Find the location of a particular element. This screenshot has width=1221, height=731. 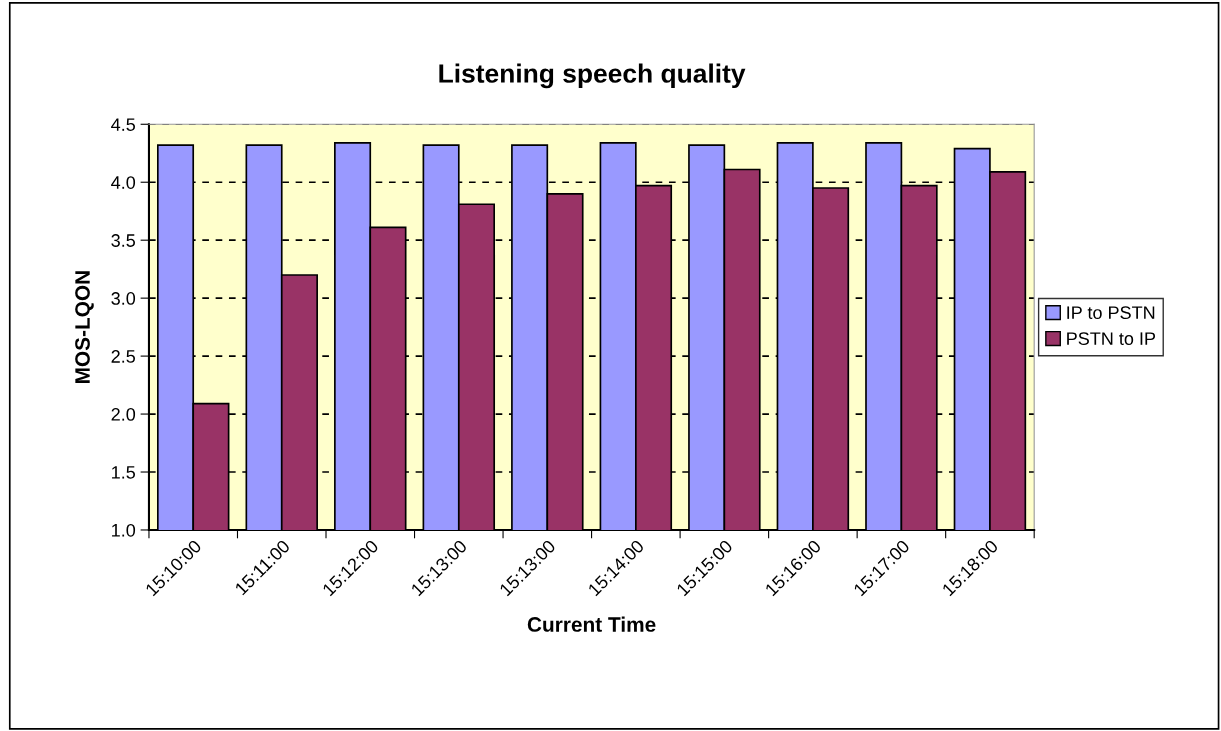

y-tick-label: 1.0 is located at coordinates (124, 530).